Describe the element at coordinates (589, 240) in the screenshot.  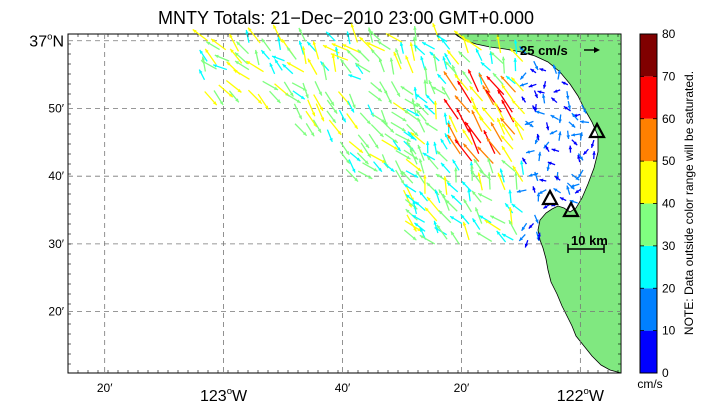
I see `distance-scale-label: 10 km` at that location.